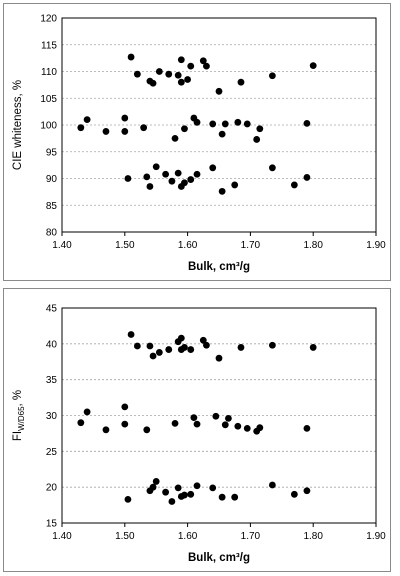  What do you see at coordinates (52, 524) in the screenshot?
I see `y-tick-label: 15` at bounding box center [52, 524].